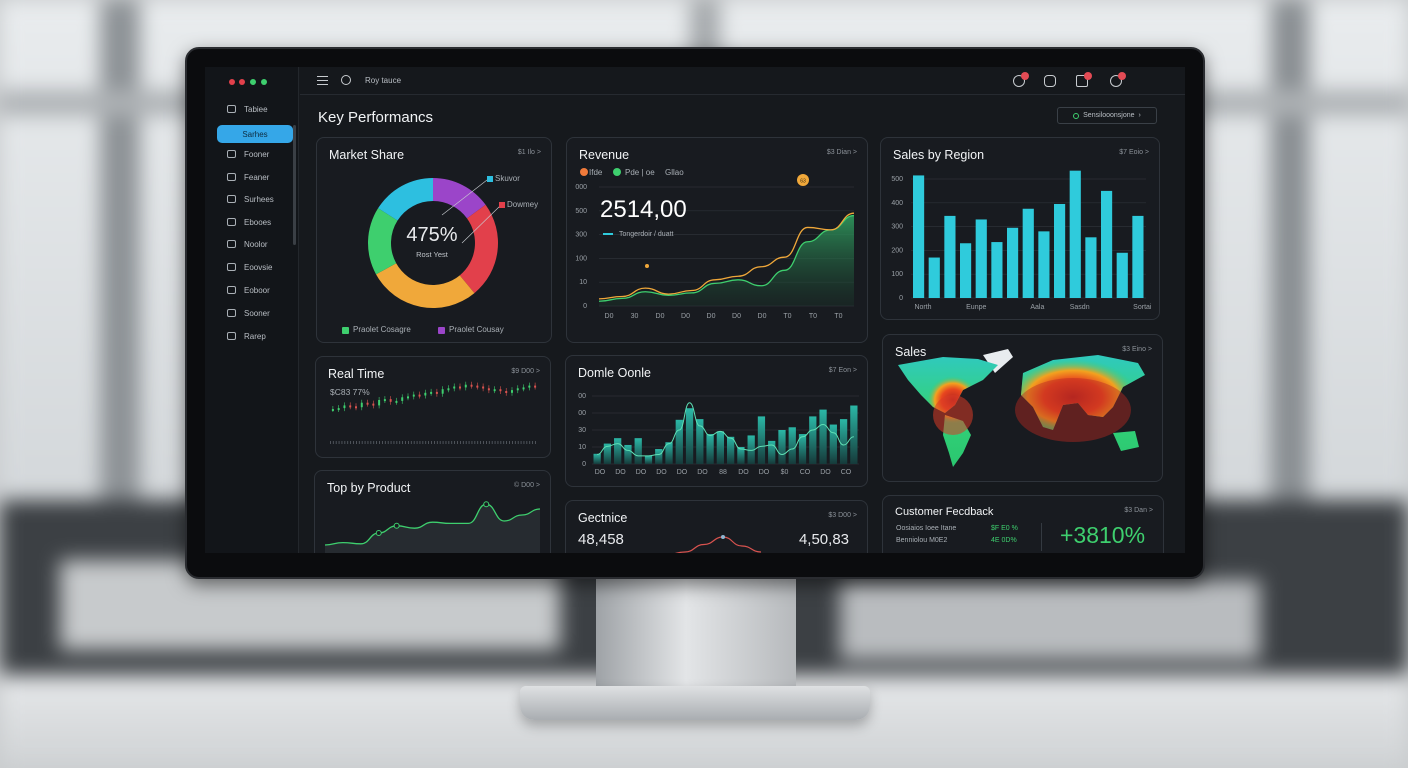 The height and width of the screenshot is (768, 1408). What do you see at coordinates (242, 82) in the screenshot?
I see `window-minimize-dot` at bounding box center [242, 82].